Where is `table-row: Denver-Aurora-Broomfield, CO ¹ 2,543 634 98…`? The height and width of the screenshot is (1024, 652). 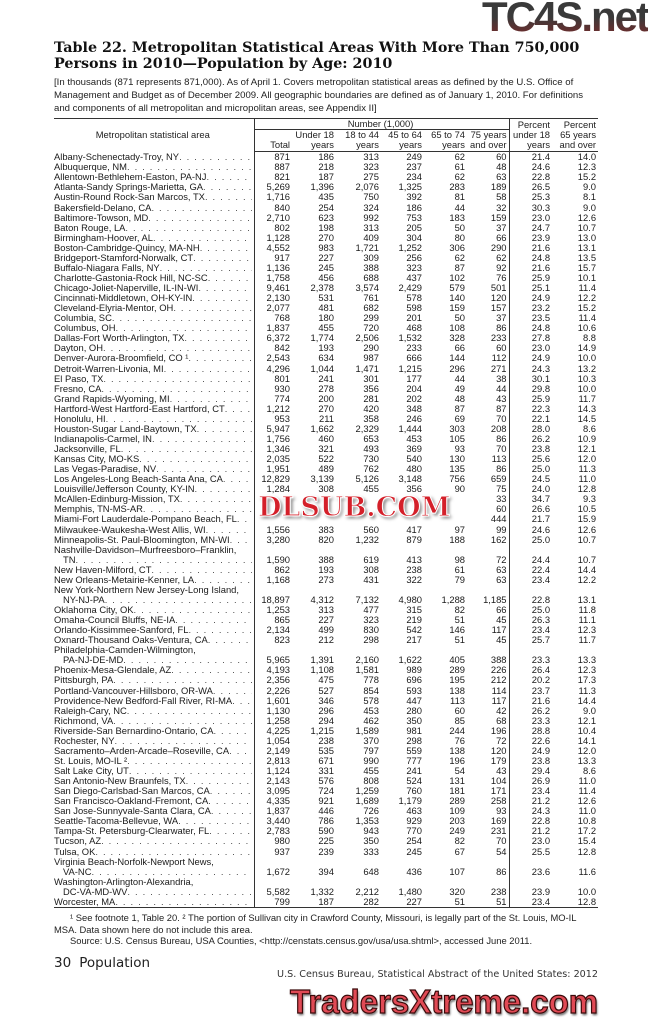 table-row: Denver-Aurora-Broomfield, CO ¹ 2,543 634 98… is located at coordinates (326, 358).